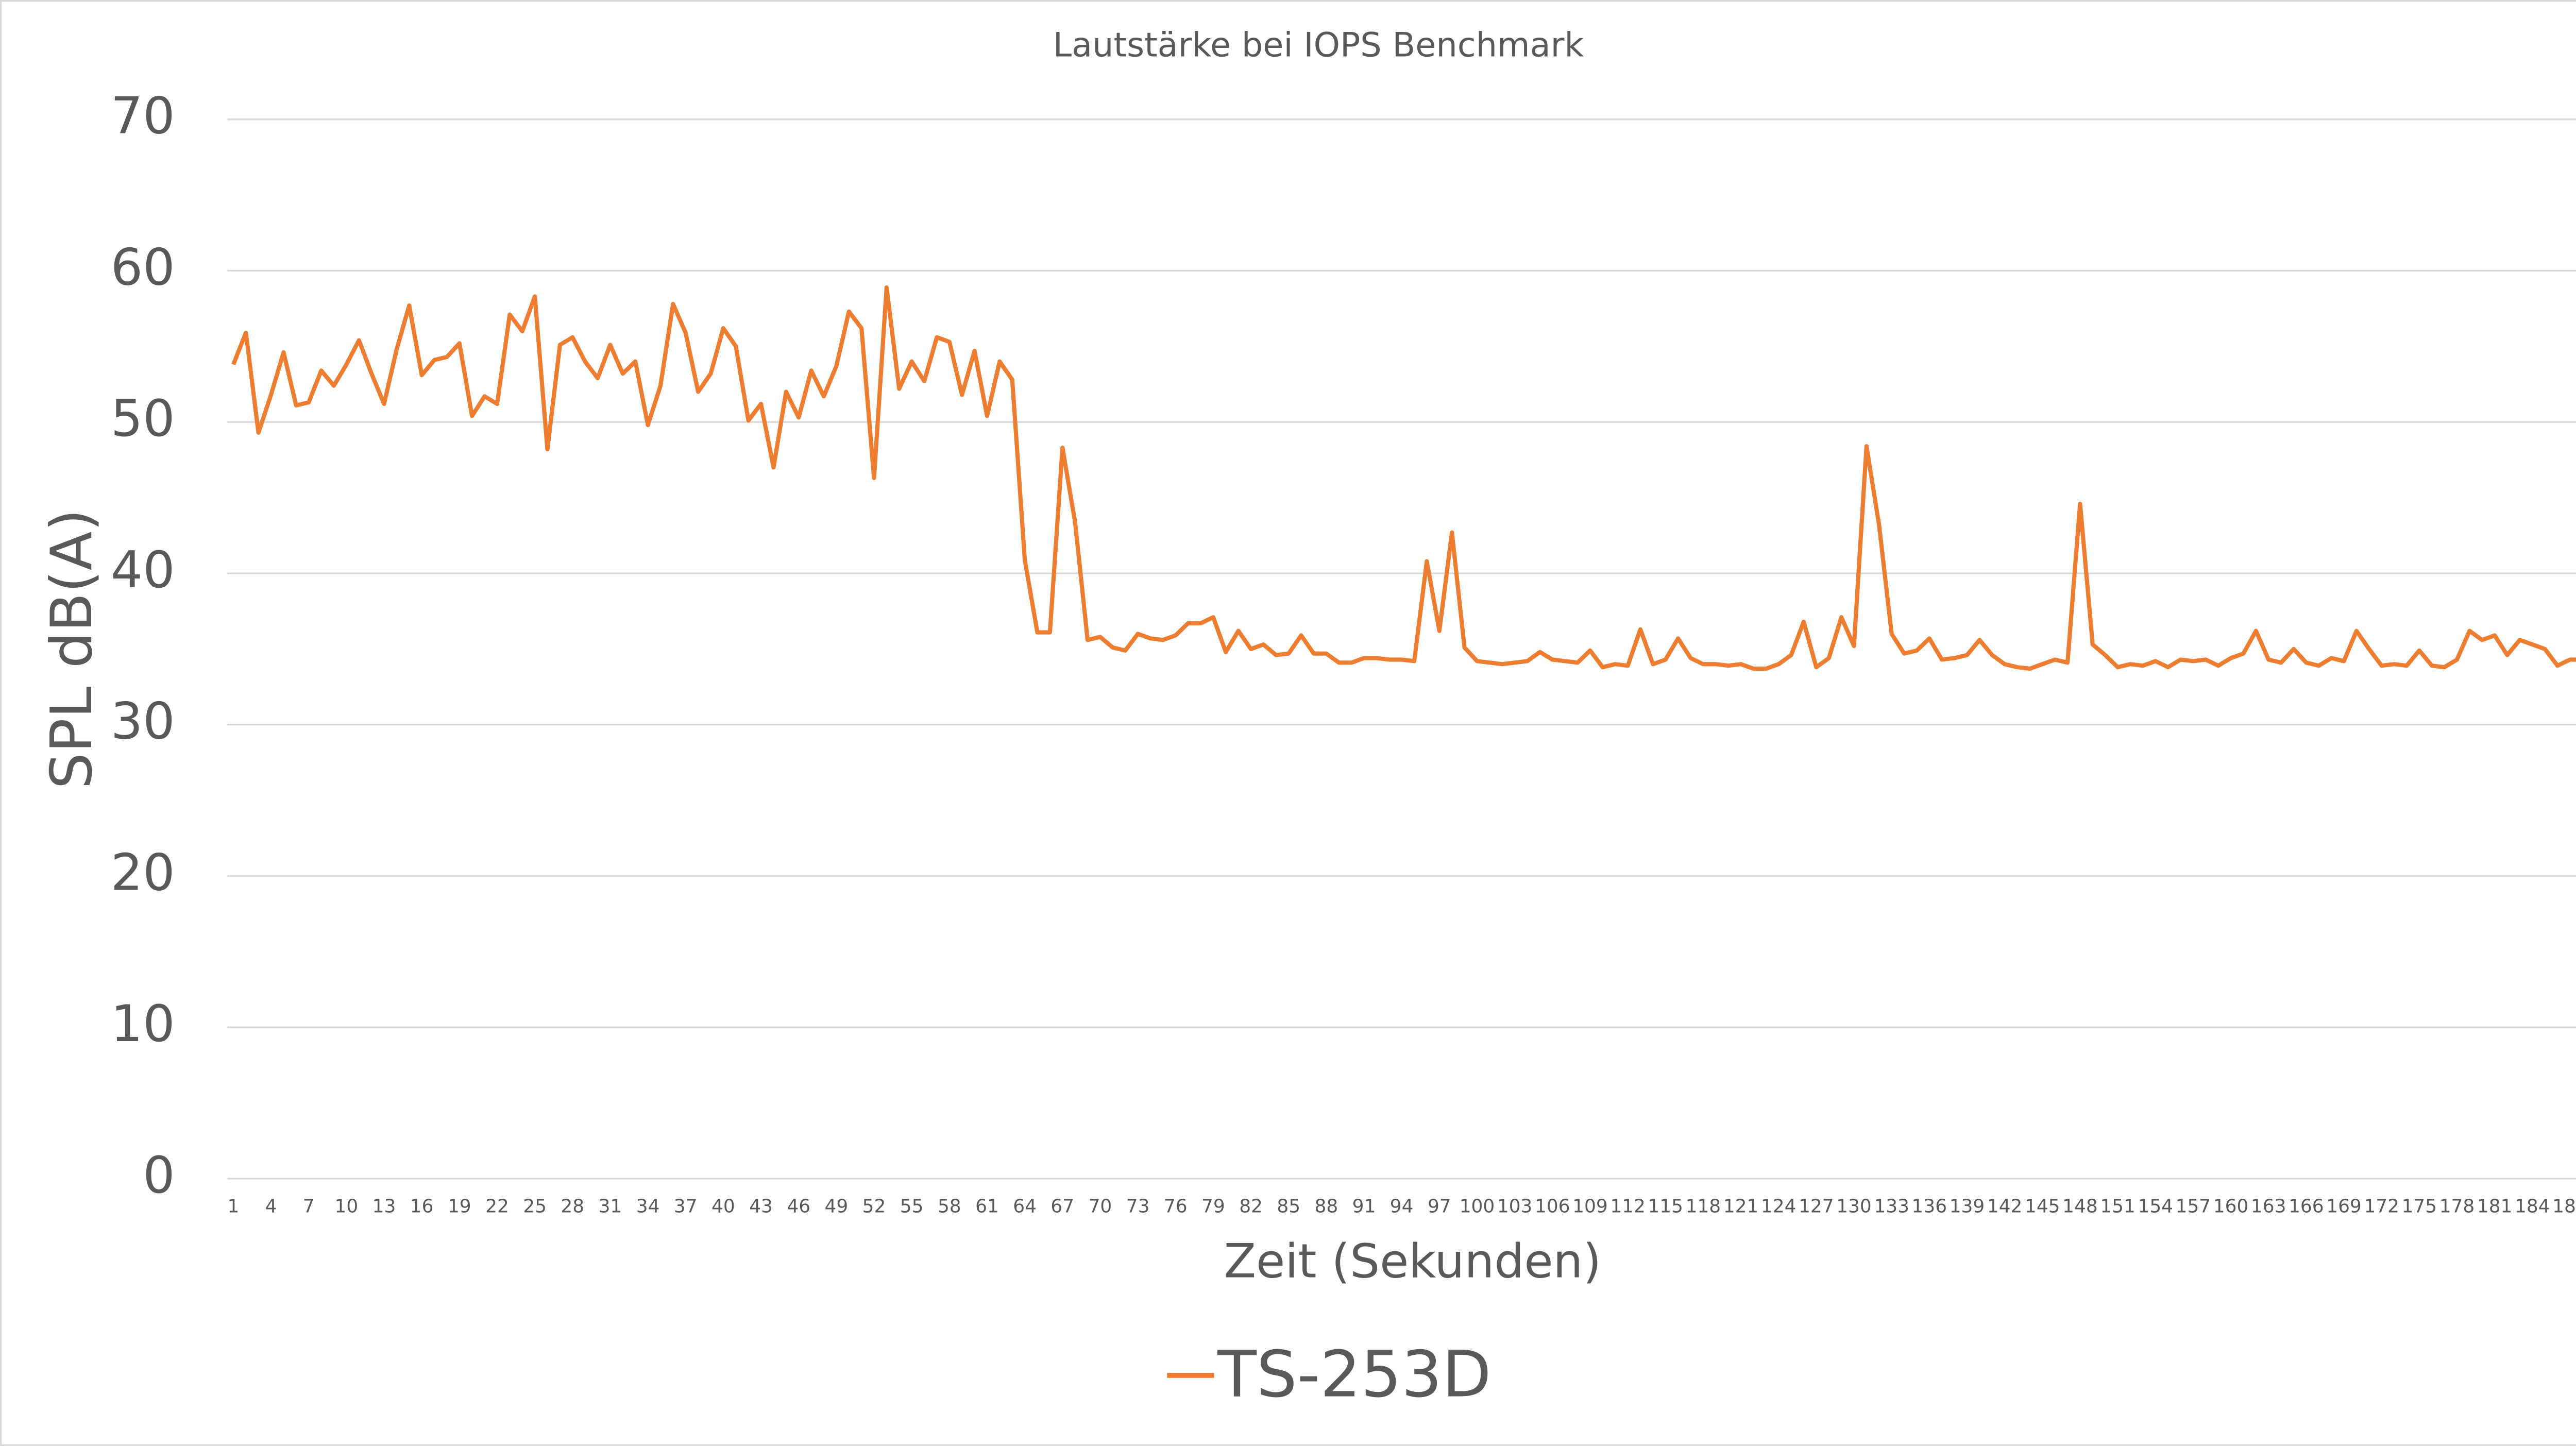 The height and width of the screenshot is (1446, 2576). Describe the element at coordinates (271, 1206) in the screenshot. I see `x-tick-label: 4` at that location.